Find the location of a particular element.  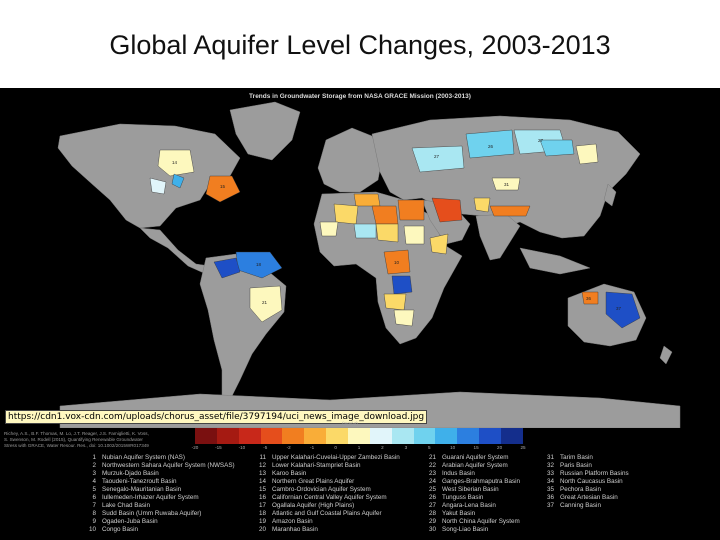

legend-item: 15 Cambro-Ordovician Aquifer System is located at coordinates (339, 490).